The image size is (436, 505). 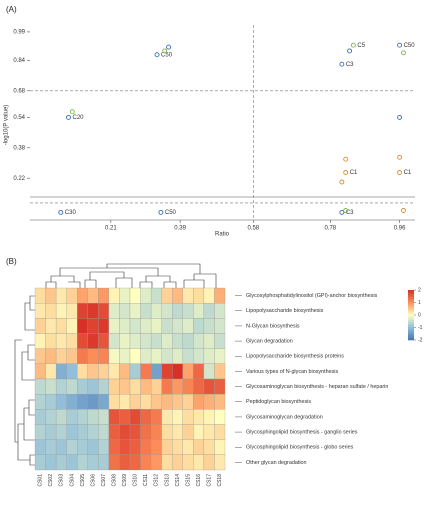 What do you see at coordinates (419, 303) in the screenshot?
I see `colorbar-tick-label: 1` at bounding box center [419, 303].